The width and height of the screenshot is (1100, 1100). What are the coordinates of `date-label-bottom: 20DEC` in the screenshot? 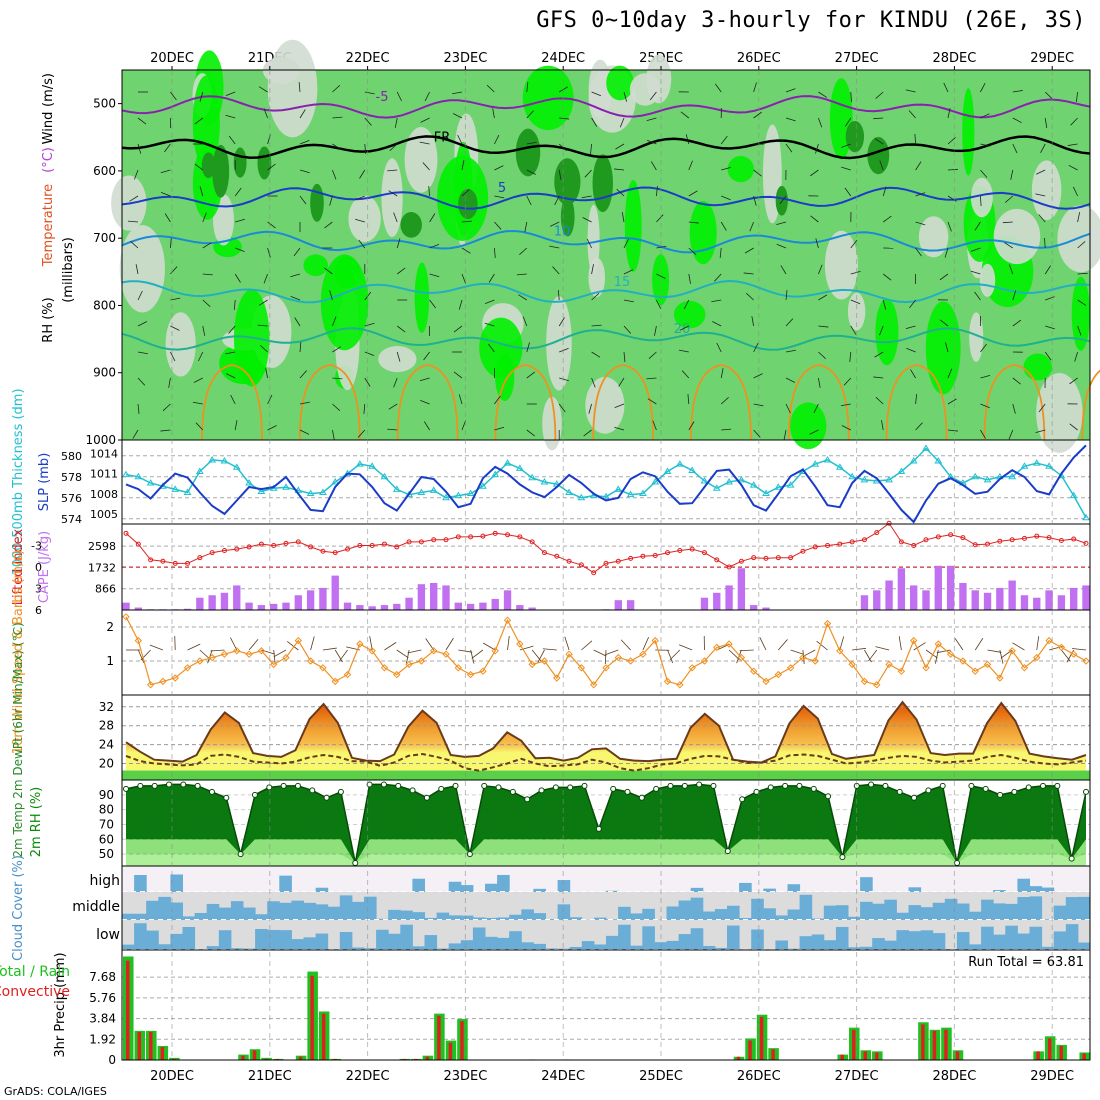 It's located at (172, 1076).